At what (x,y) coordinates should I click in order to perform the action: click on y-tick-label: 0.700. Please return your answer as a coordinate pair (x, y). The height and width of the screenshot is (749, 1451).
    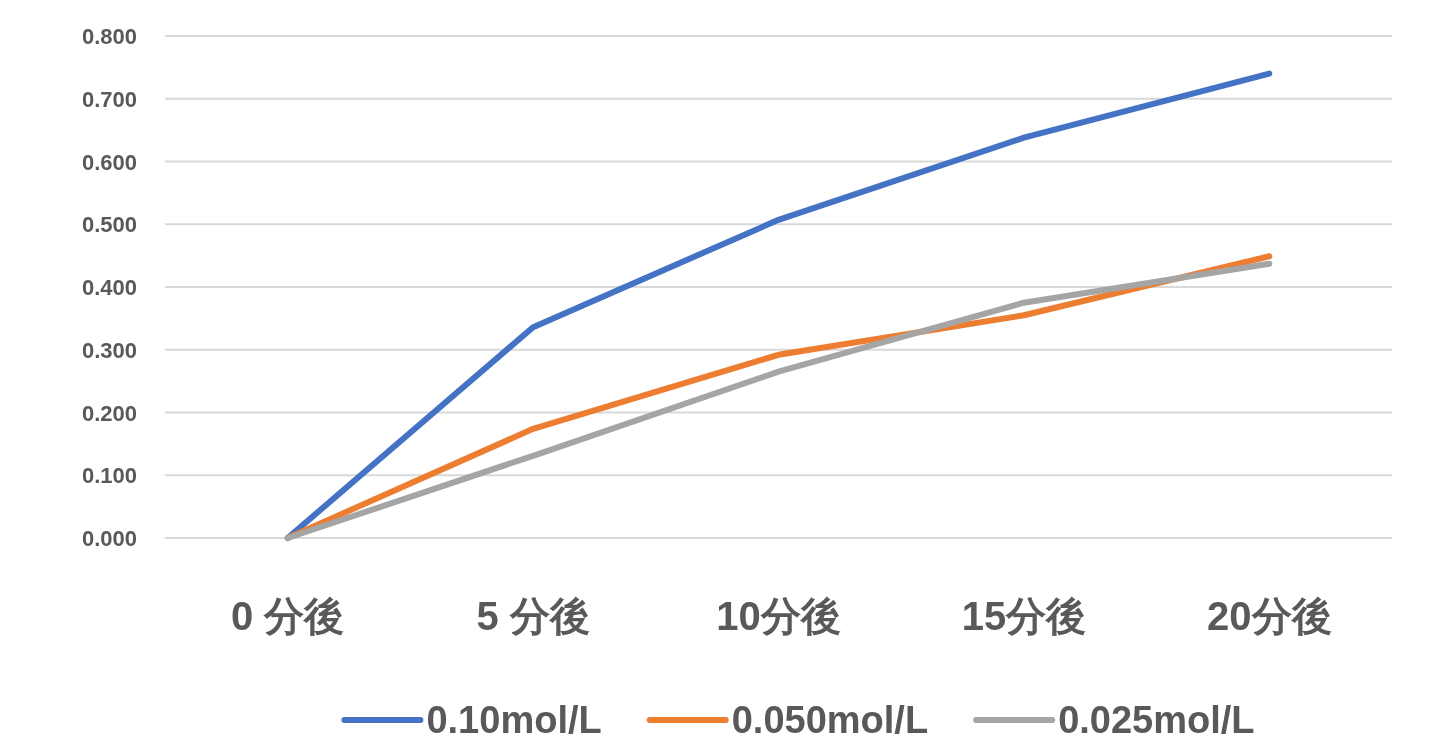
    Looking at the image, I should click on (109, 99).